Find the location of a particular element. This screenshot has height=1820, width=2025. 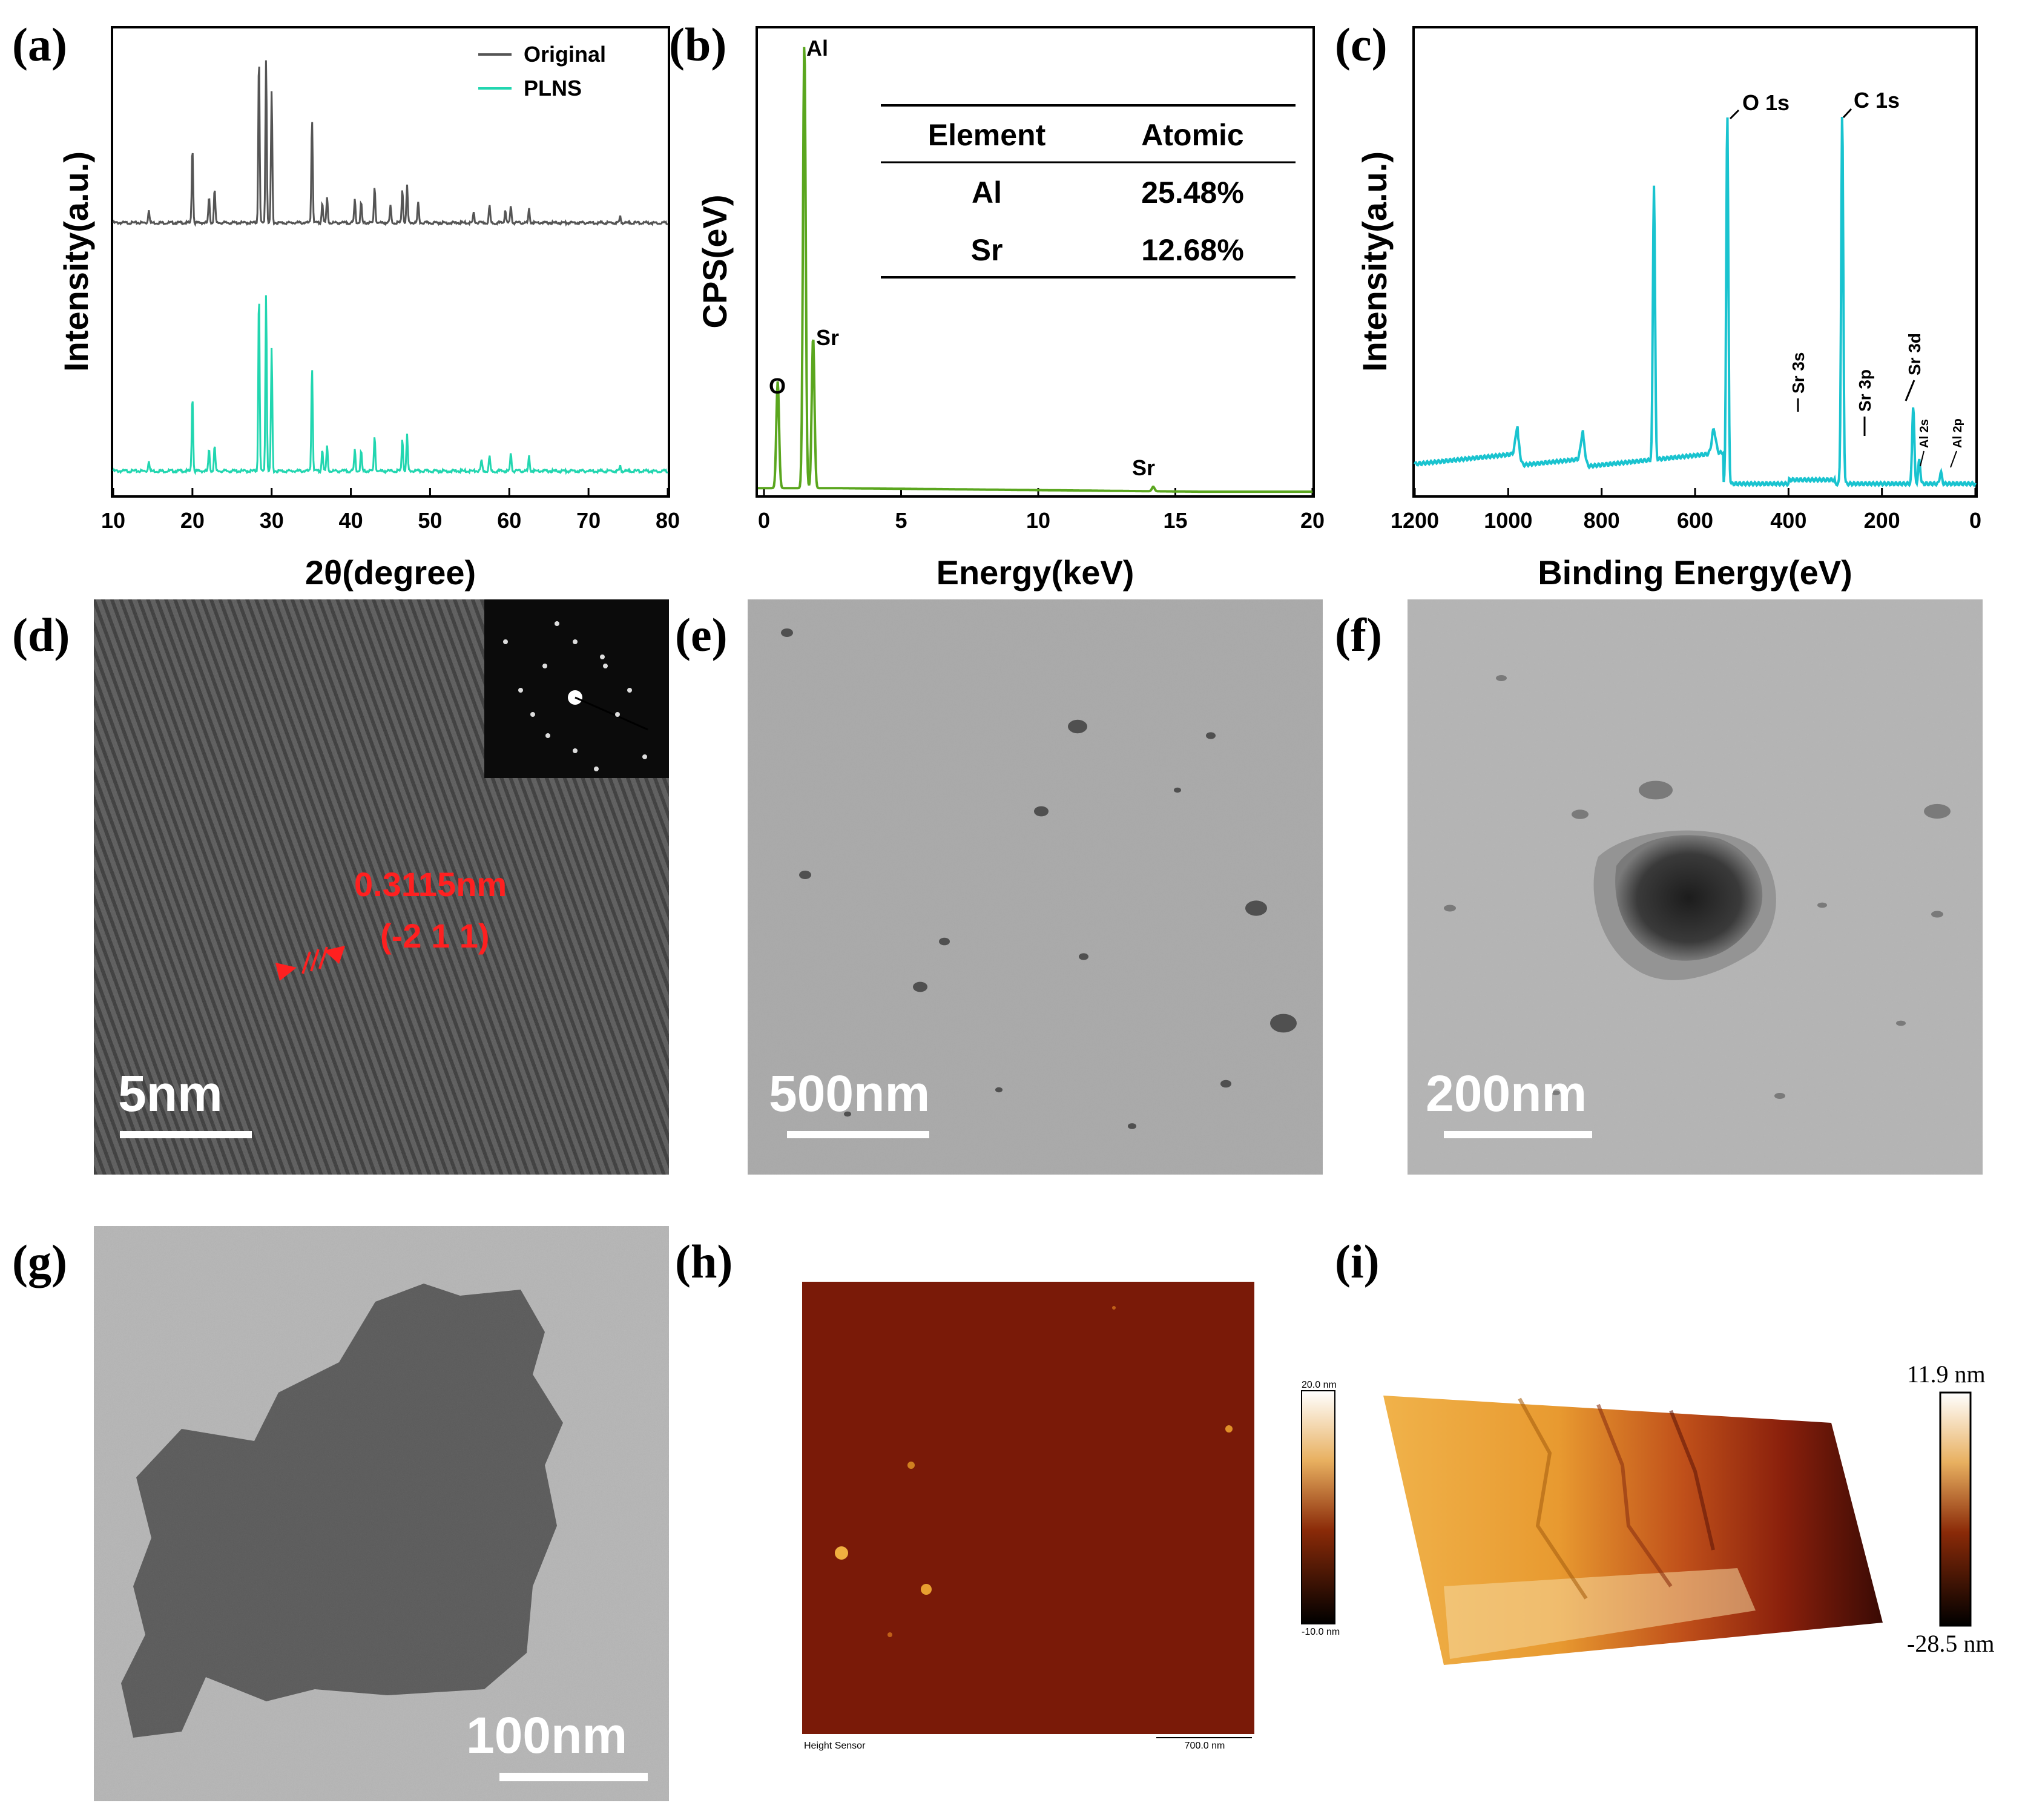

particles-e is located at coordinates (1039, 878).